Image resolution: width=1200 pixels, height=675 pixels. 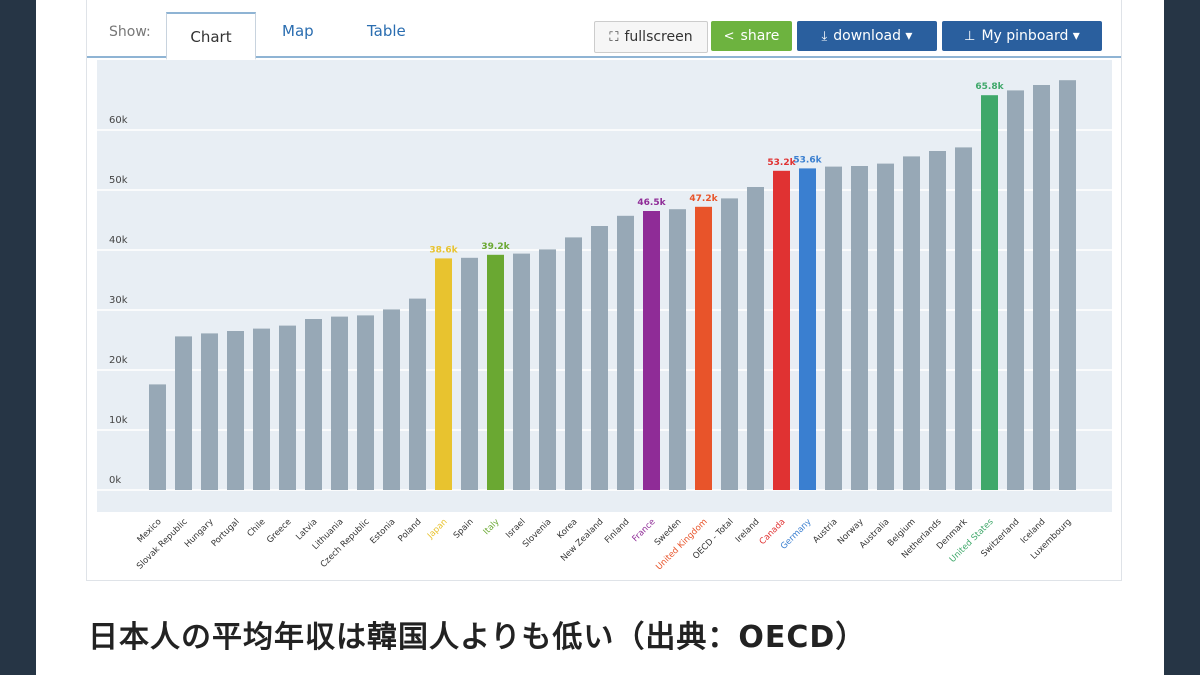 I want to click on x-tick-label: Poland, so click(x=409, y=530).